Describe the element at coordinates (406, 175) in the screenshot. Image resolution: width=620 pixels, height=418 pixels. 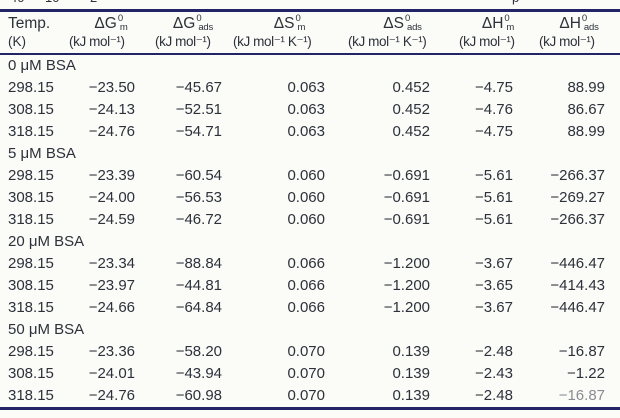
I see `data-cell: −0.691` at that location.